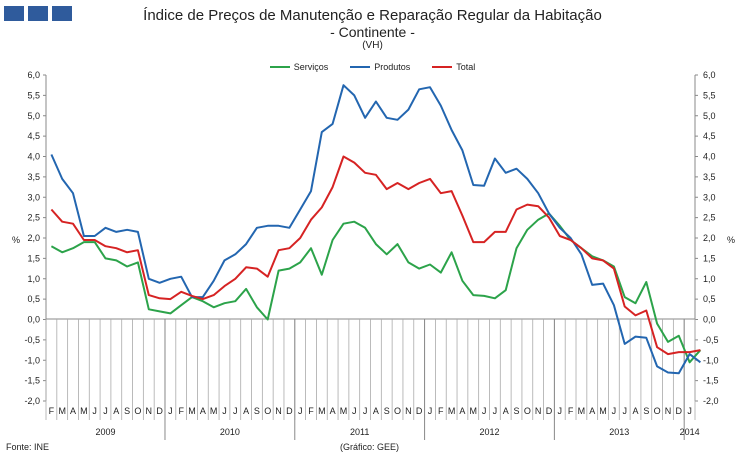 The image size is (745, 459). Describe the element at coordinates (279, 67) in the screenshot. I see `legend-swatch-servicos` at that location.